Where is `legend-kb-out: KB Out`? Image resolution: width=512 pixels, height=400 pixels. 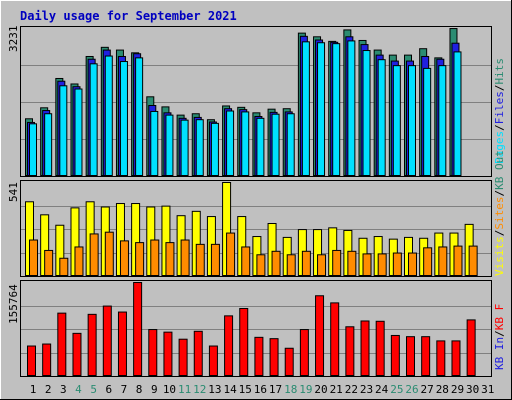
legend-kb-out: KB Out is located at coordinates (499, 170).